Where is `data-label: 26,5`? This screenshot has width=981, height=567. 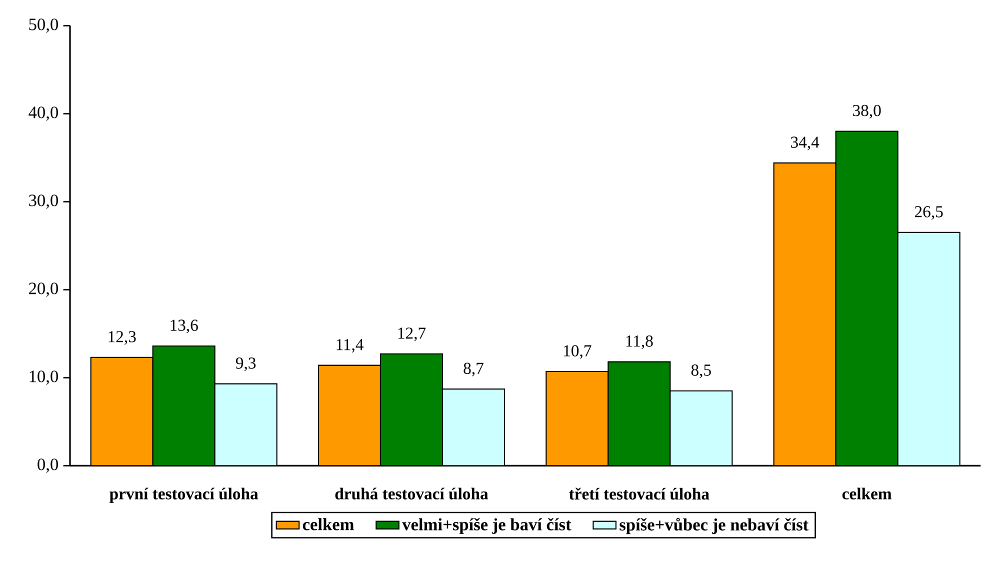 data-label: 26,5 is located at coordinates (928, 213).